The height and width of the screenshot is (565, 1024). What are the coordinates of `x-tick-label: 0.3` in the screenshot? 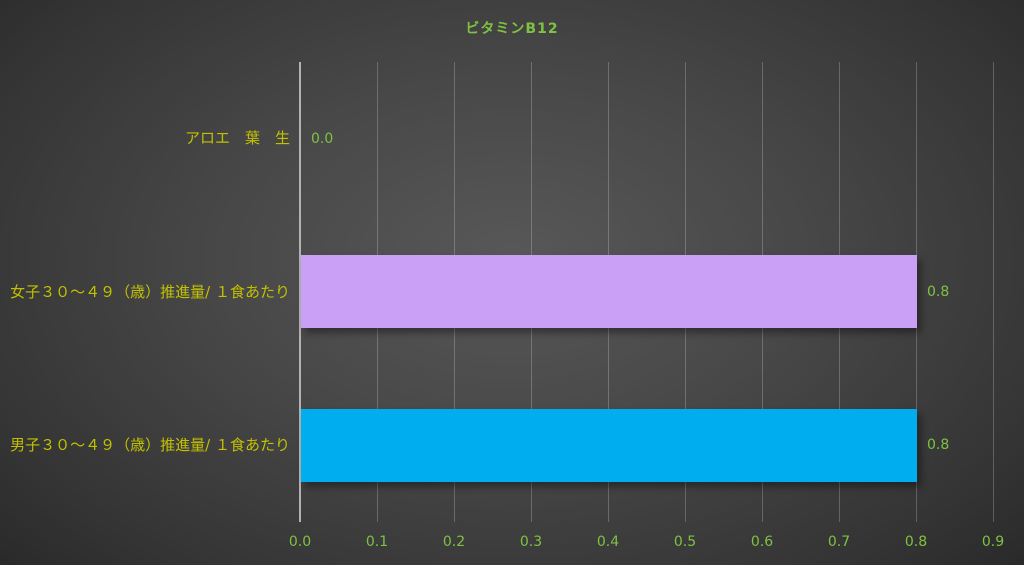 It's located at (531, 542).